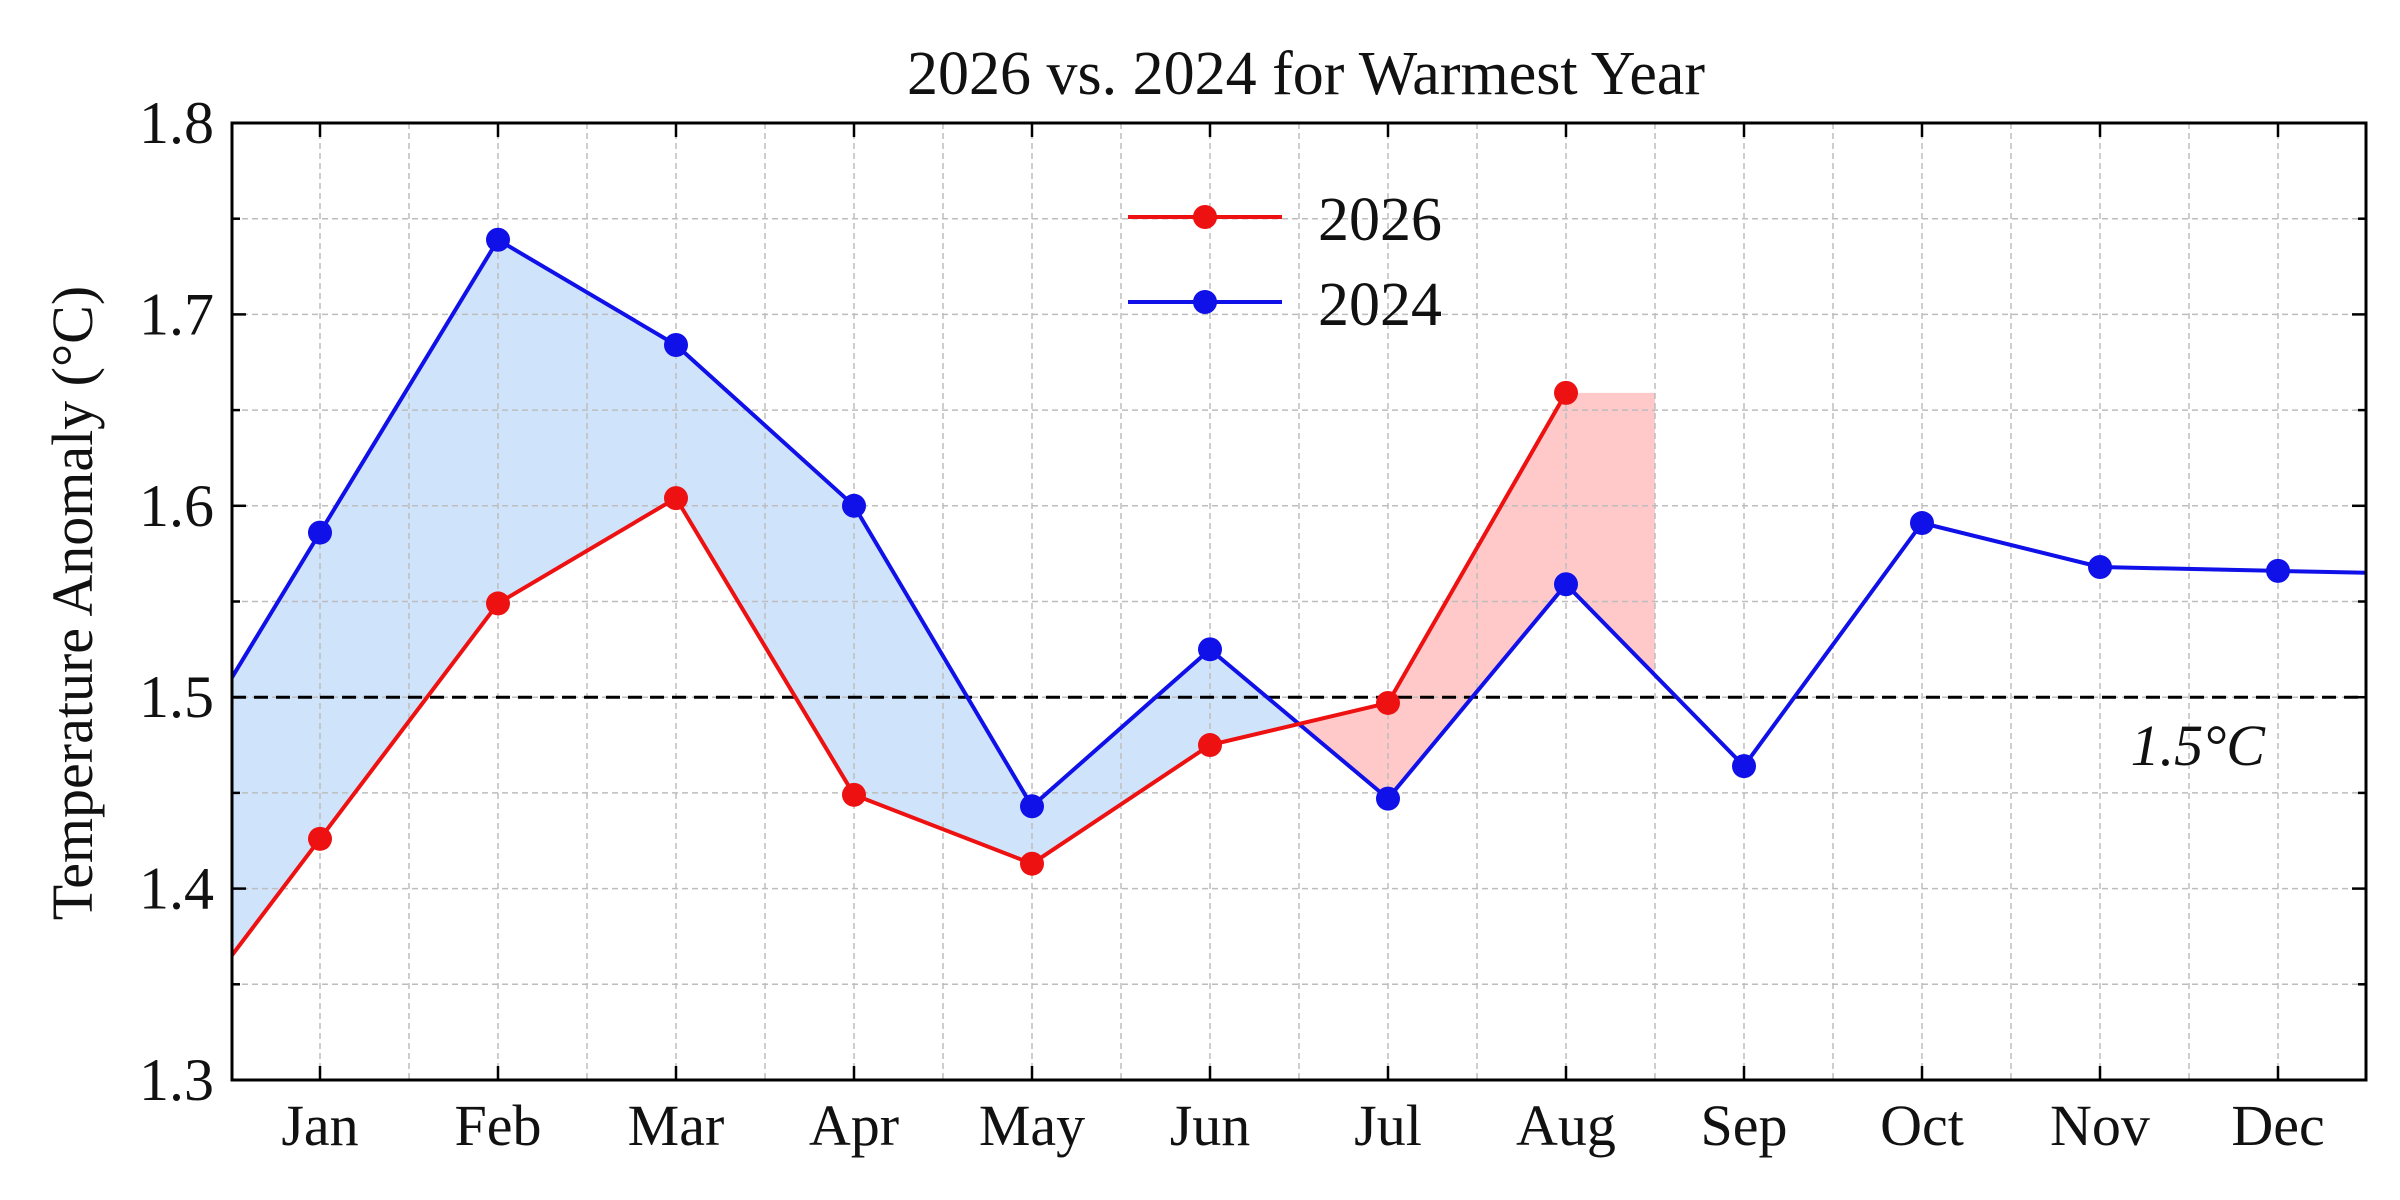 Image resolution: width=2400 pixels, height=1200 pixels. I want to click on y-tick-label: 1.7, so click(176, 314).